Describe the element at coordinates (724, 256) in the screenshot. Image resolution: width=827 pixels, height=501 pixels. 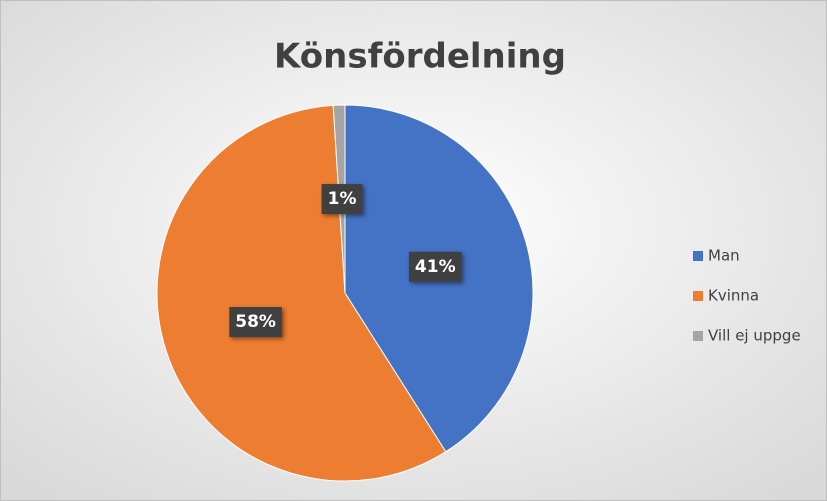
I see `legend-text: Man` at that location.